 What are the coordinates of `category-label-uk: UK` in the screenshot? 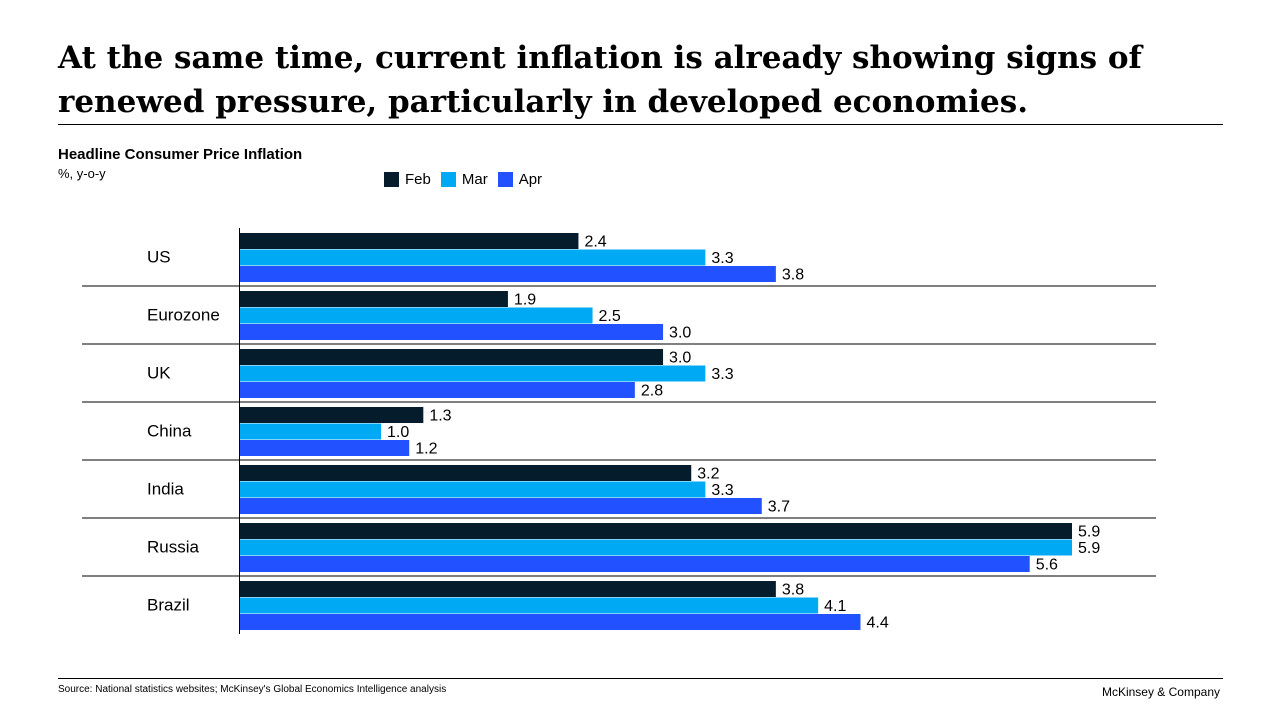 It's located at (159, 372).